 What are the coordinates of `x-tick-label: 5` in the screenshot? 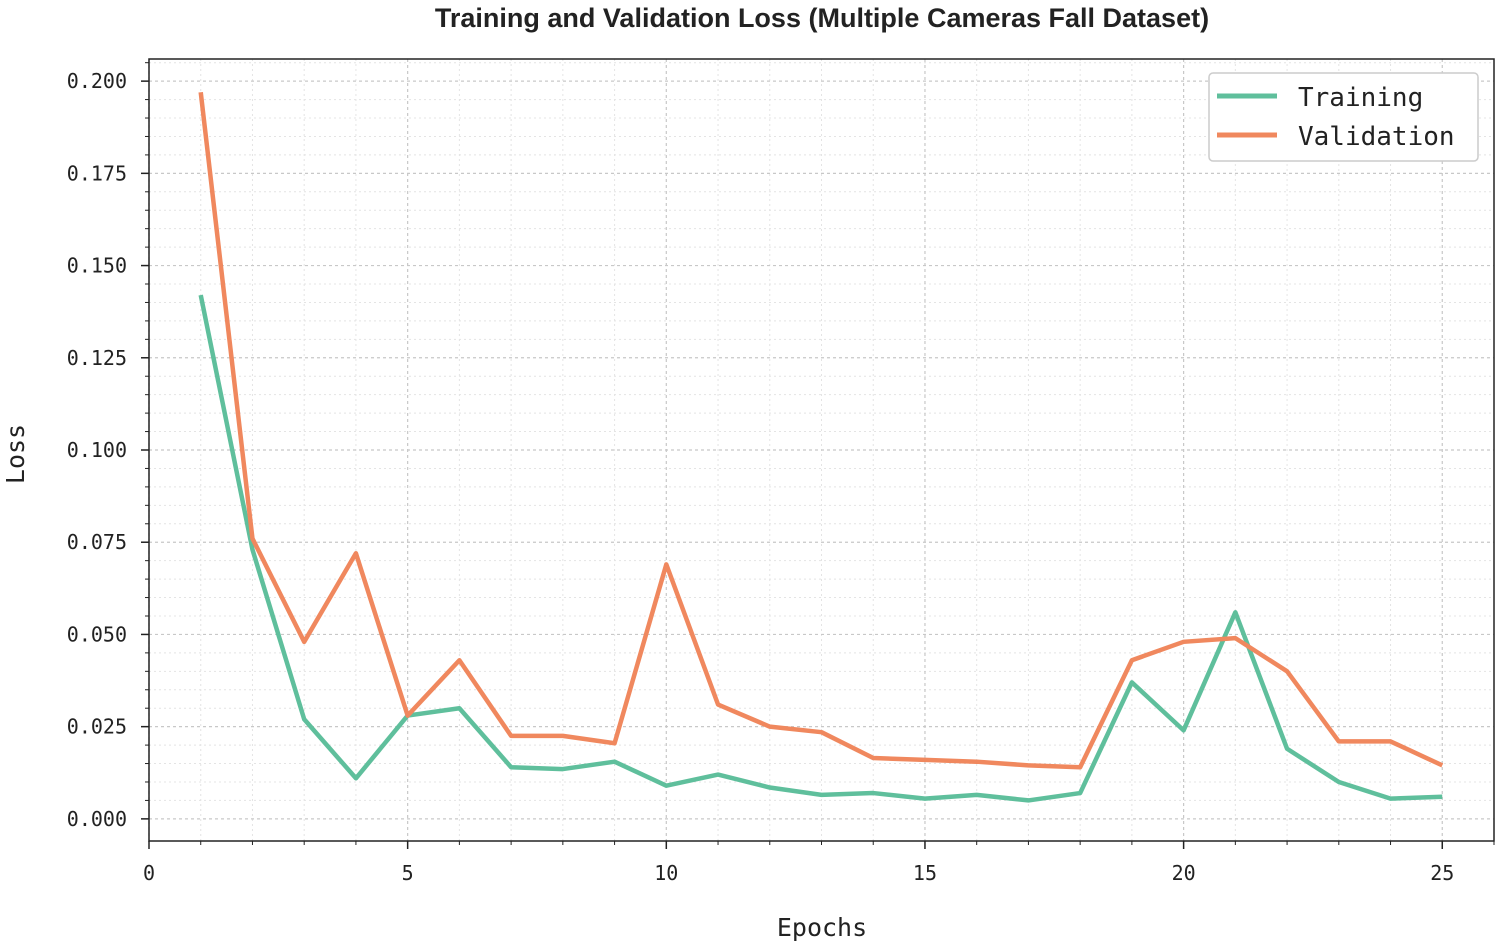 It's located at (408, 873).